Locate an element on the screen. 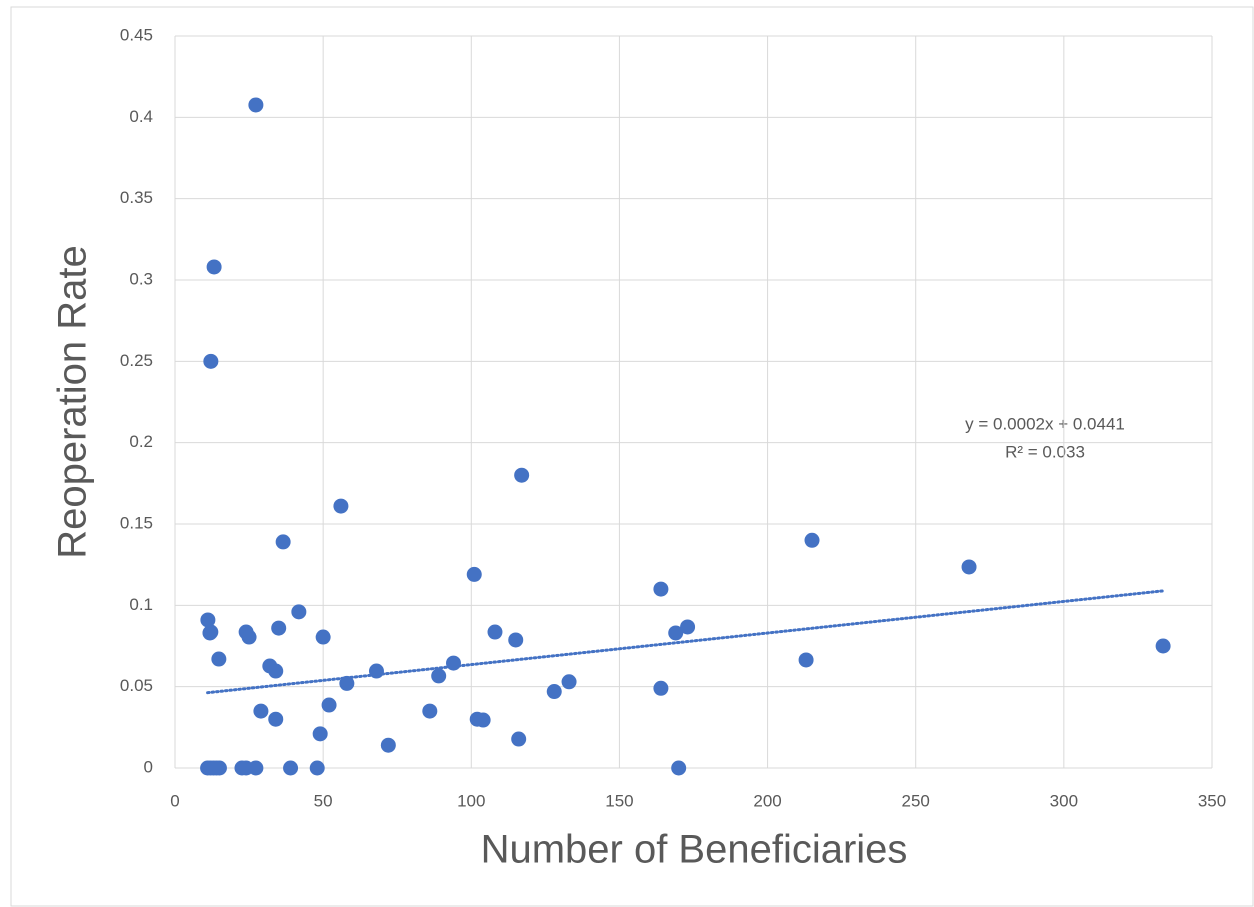  x-tick-label: 50 is located at coordinates (323, 800).